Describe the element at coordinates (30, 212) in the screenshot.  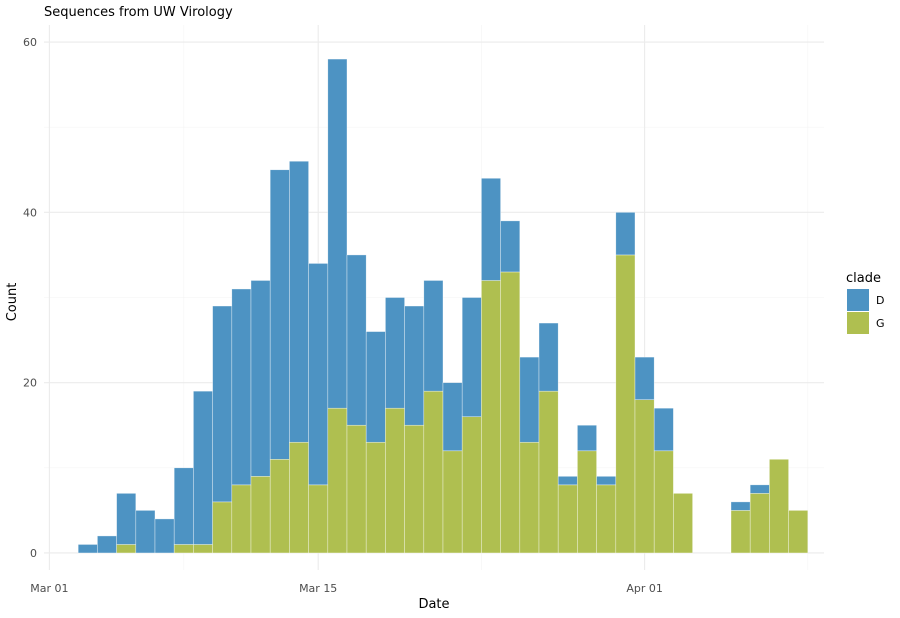
I see `y-tick-label: 40` at that location.